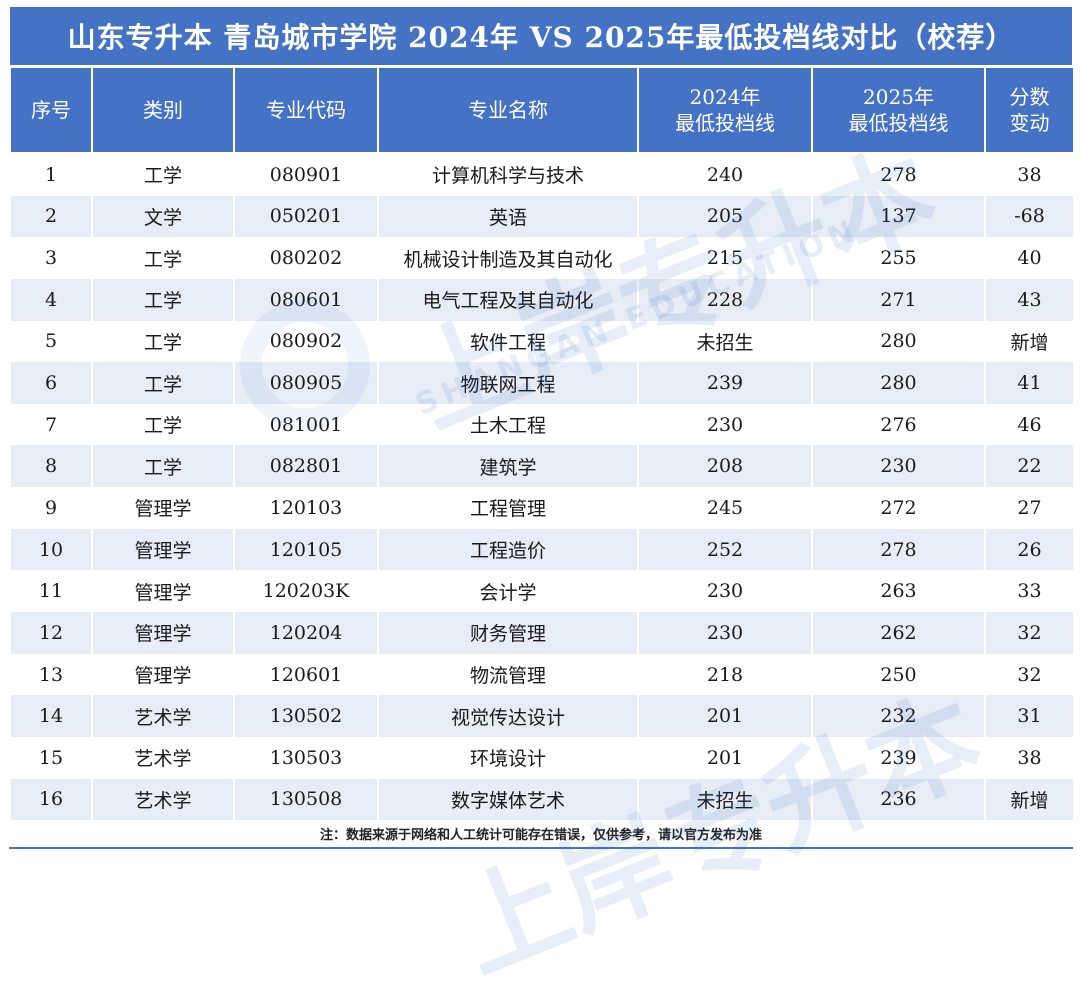  I want to click on header-change-top: 分数, so click(1029, 97).